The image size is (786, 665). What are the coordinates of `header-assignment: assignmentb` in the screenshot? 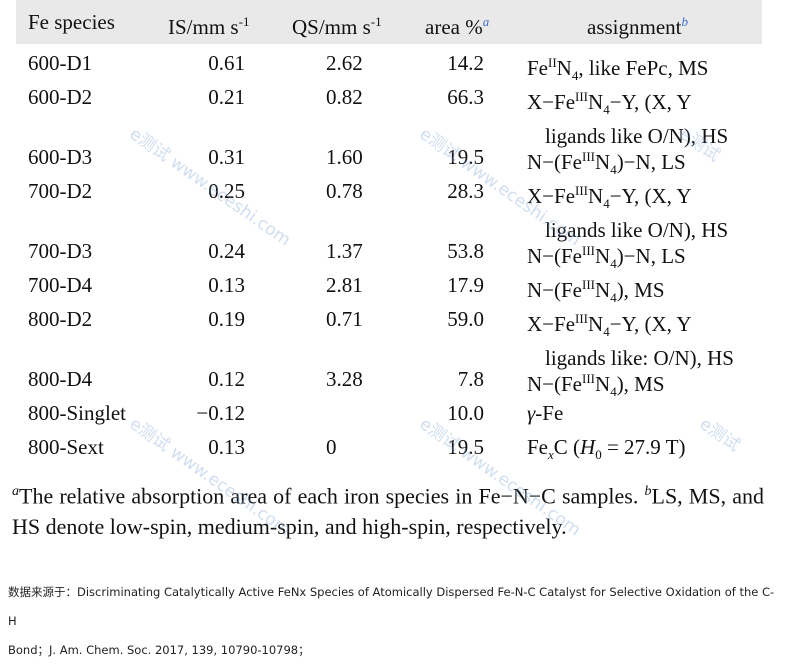 It's located at (637, 26).